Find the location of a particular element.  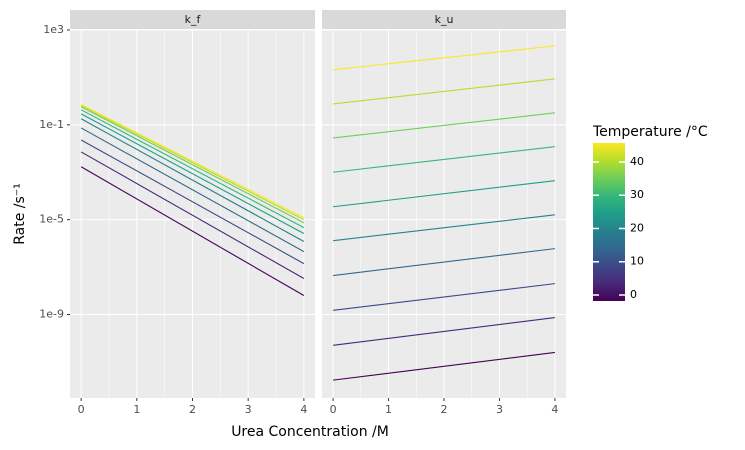

strip-label: k_f is located at coordinates (193, 19).